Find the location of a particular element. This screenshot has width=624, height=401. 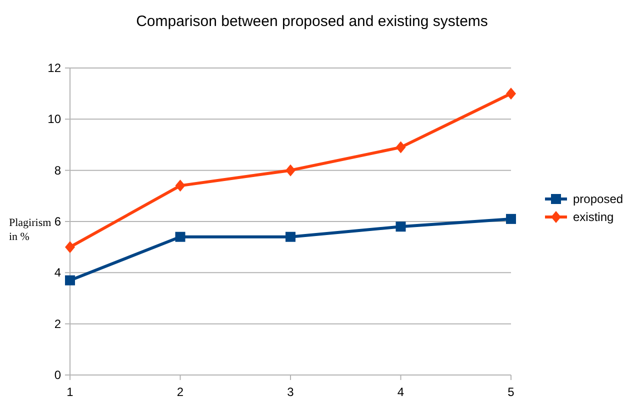

y-tick-label: 4 is located at coordinates (58, 273).